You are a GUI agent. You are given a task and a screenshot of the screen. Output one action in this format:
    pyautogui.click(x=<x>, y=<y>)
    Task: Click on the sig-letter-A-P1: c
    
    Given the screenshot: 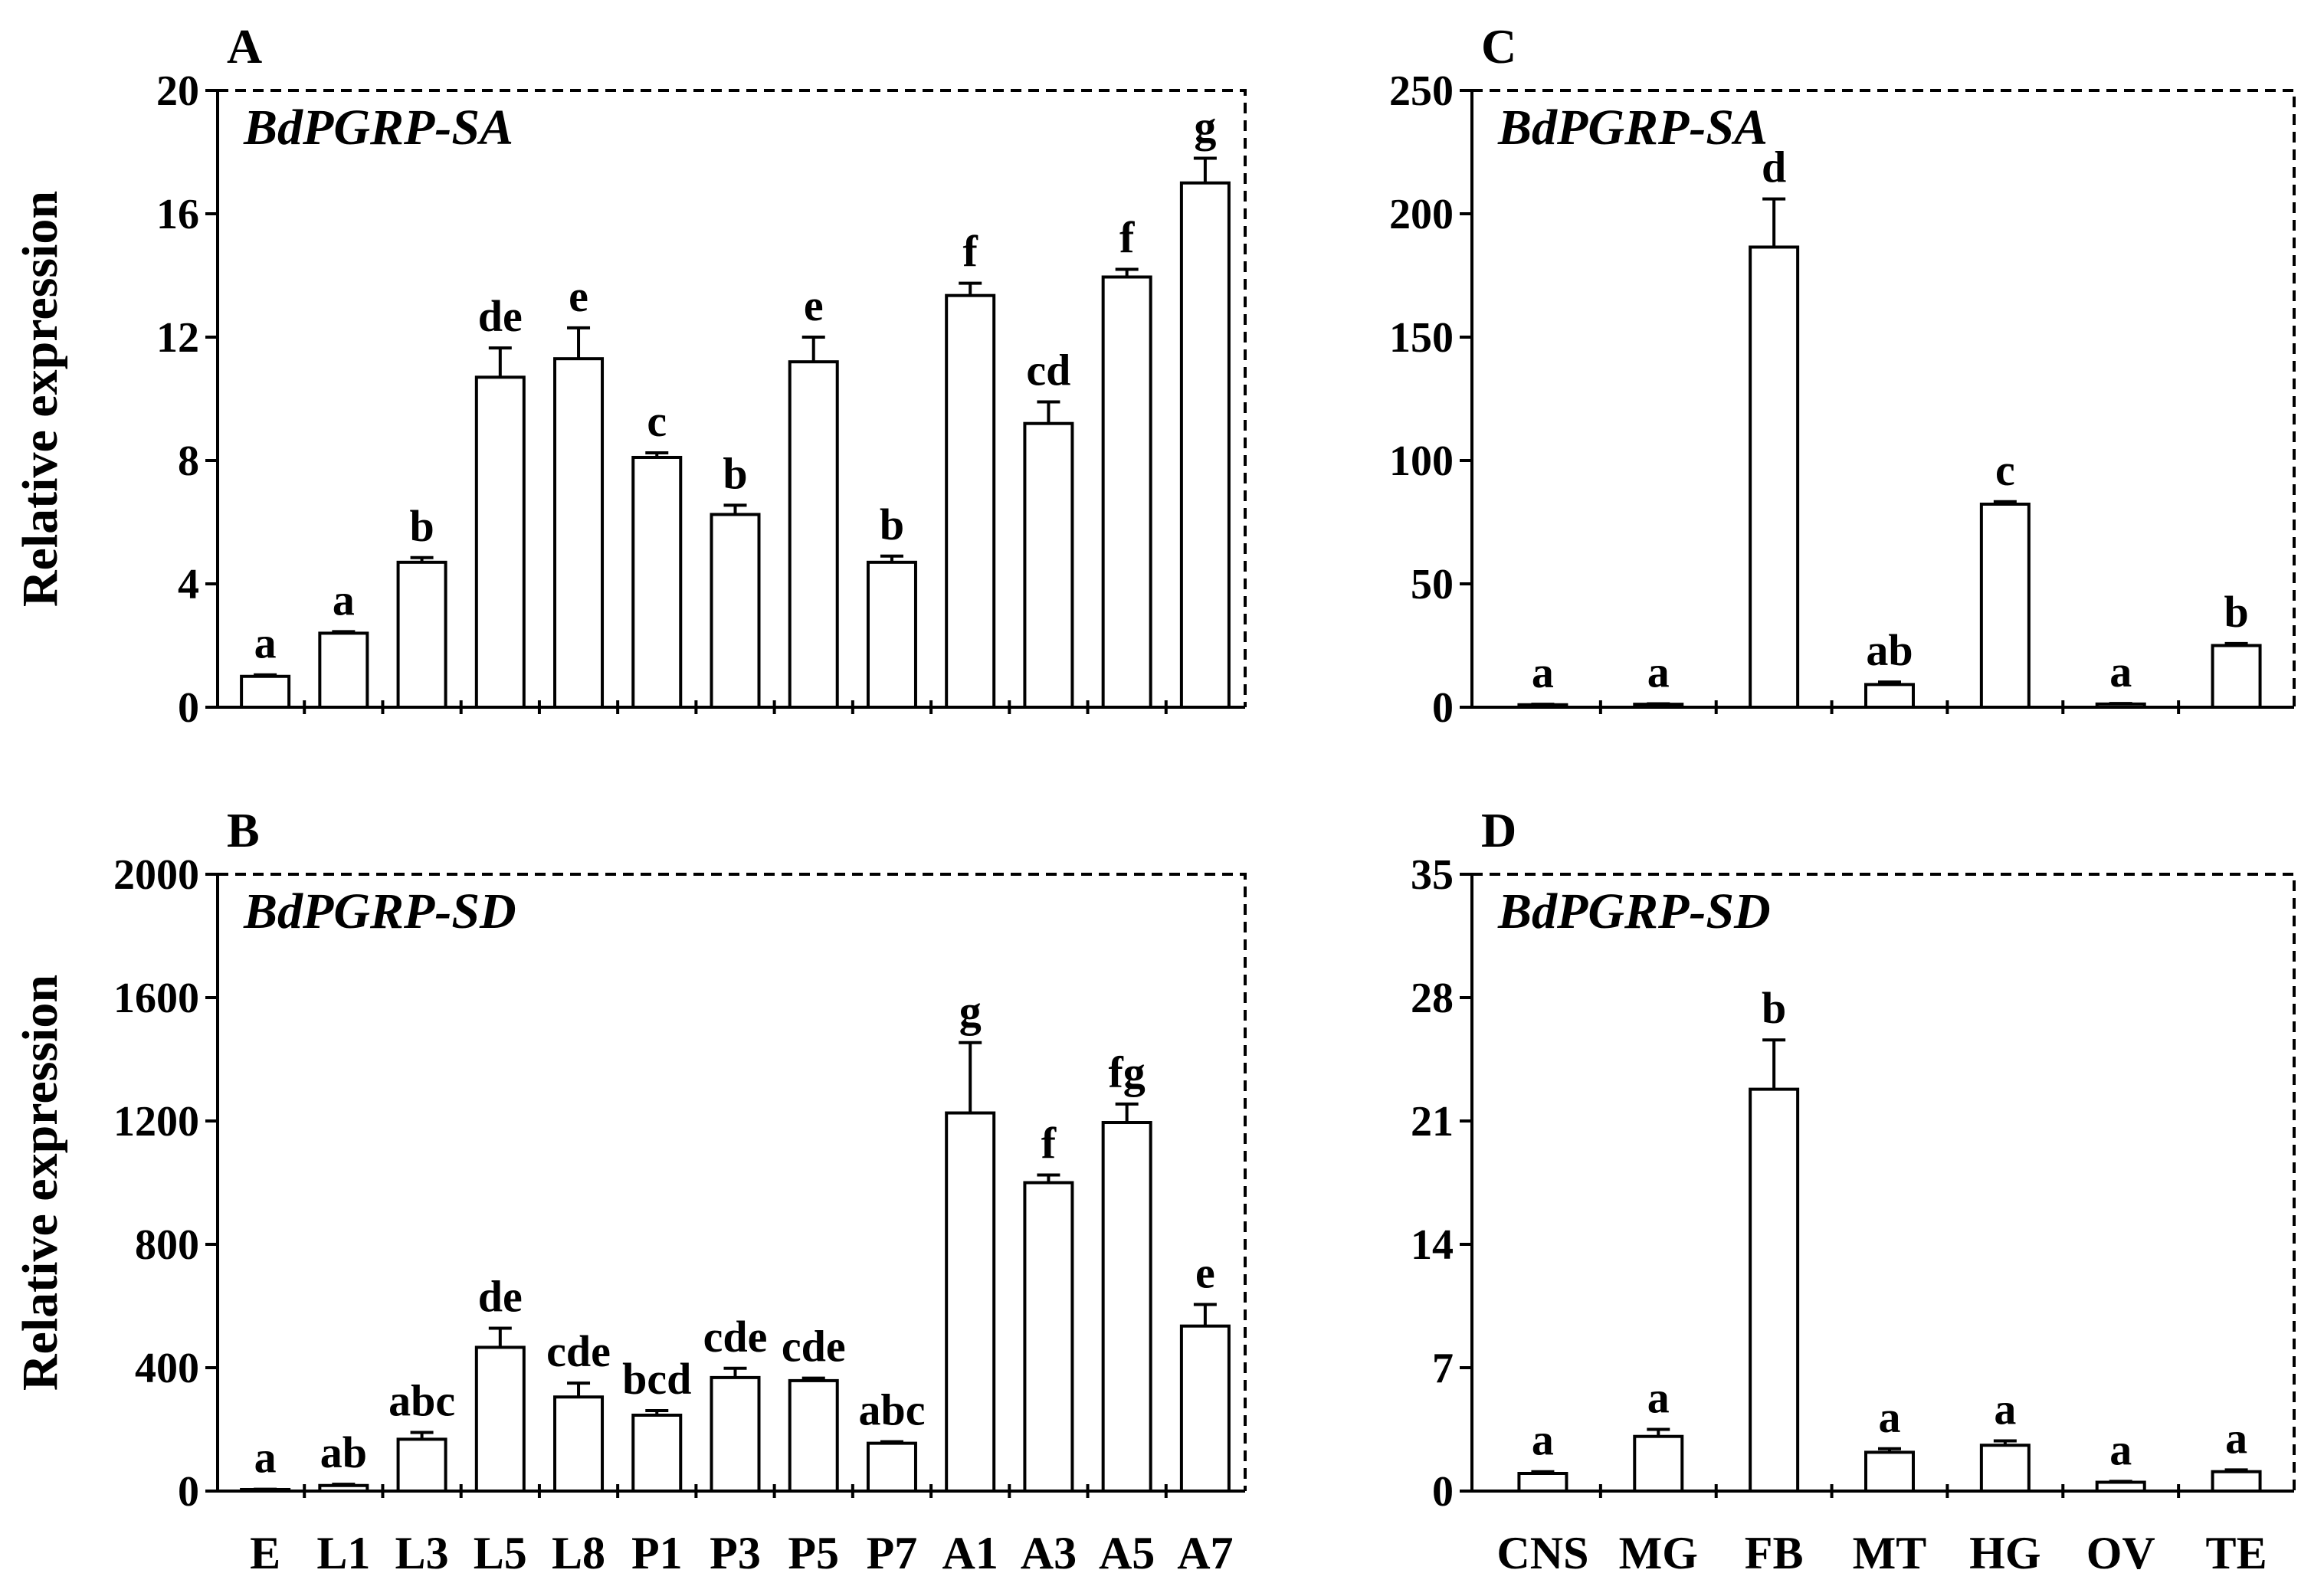 What is the action you would take?
    pyautogui.click(x=657, y=421)
    